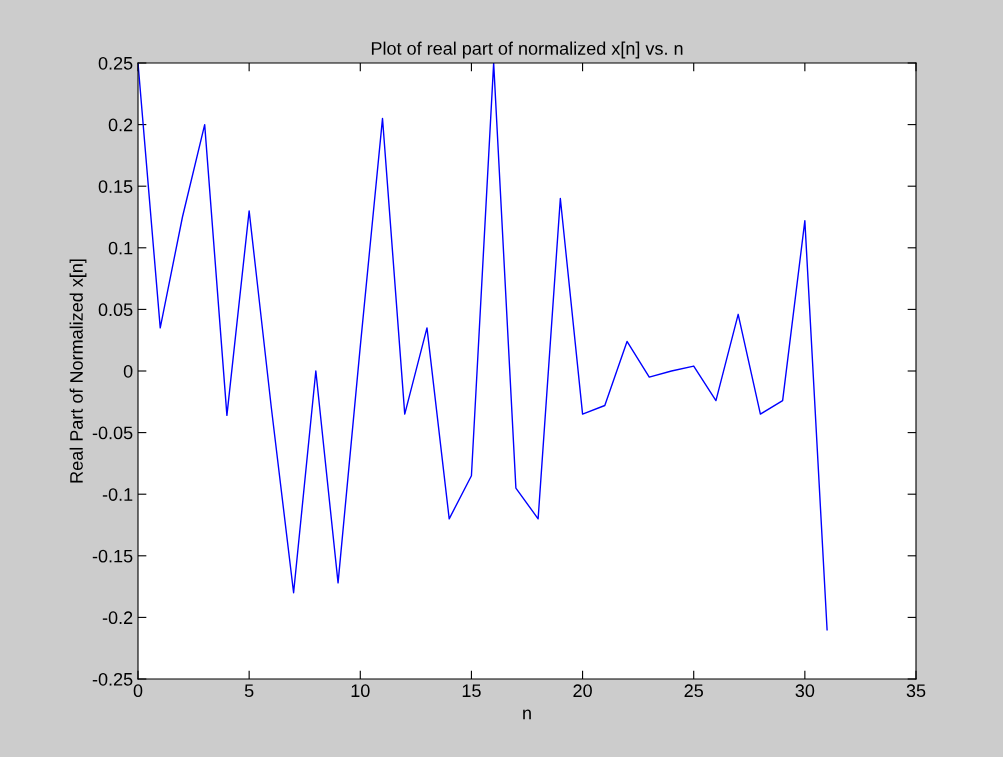 The height and width of the screenshot is (757, 1003). I want to click on y-tick-label: 0.2, so click(120, 125).